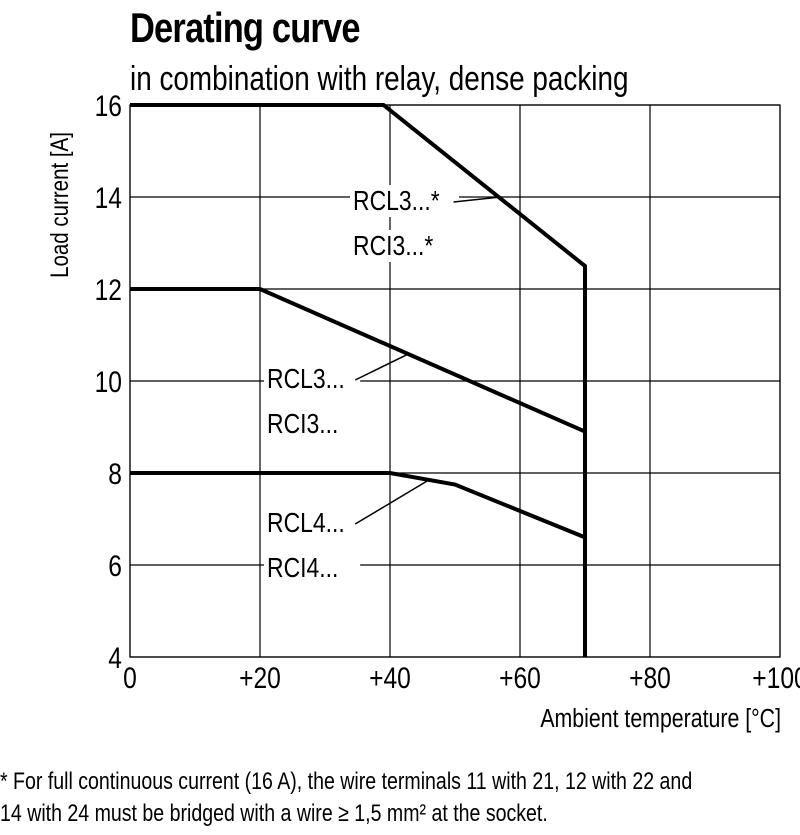 This screenshot has height=835, width=800. Describe the element at coordinates (776, 678) in the screenshot. I see `x-tick-label: +100` at that location.